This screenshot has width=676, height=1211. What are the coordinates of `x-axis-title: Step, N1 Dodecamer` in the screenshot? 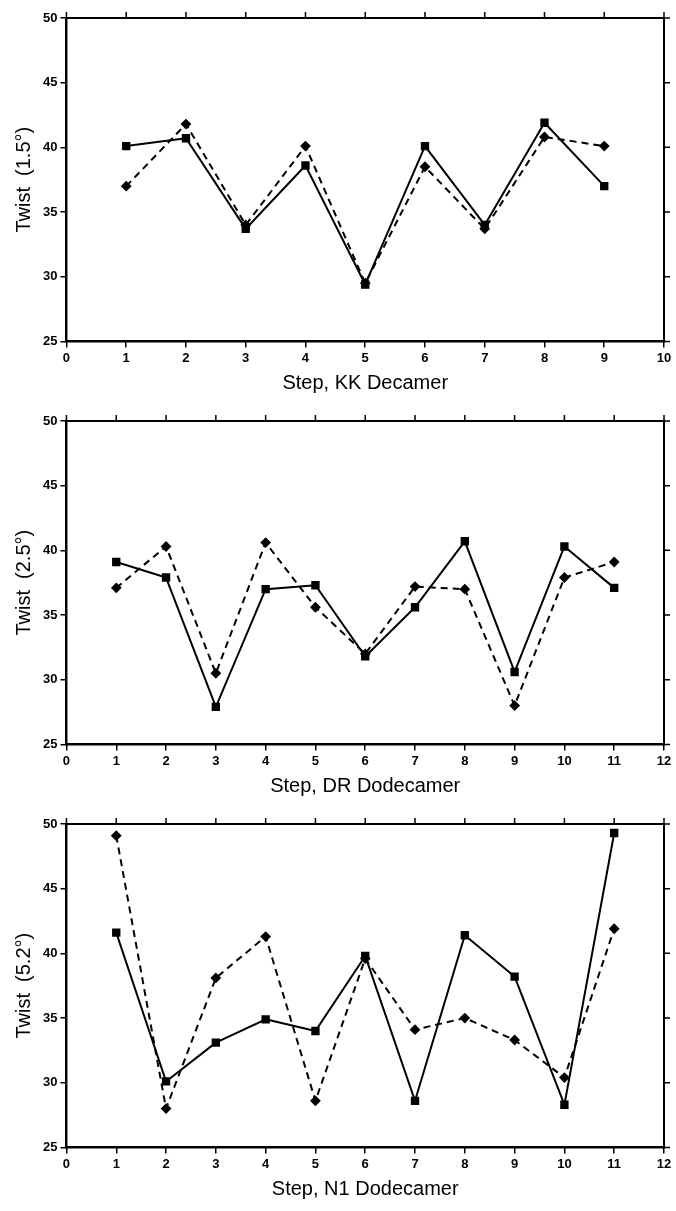 It's located at (365, 1187).